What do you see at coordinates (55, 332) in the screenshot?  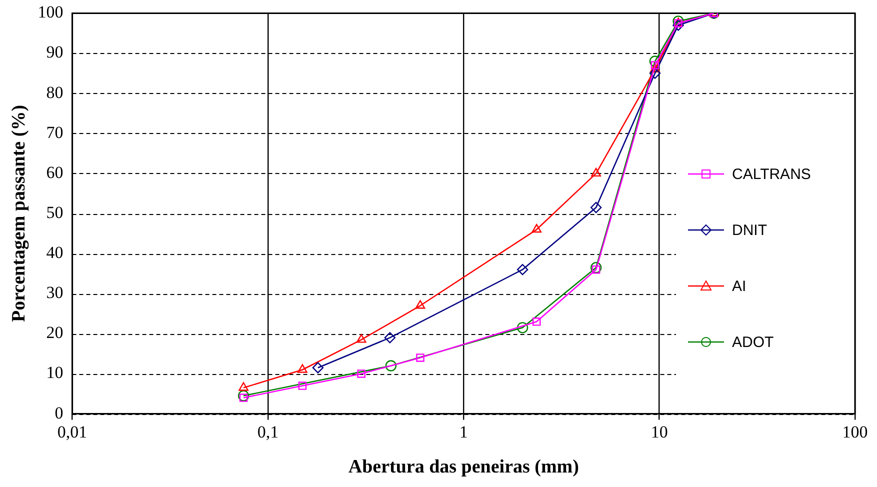 I see `y-tick-label: 20` at bounding box center [55, 332].